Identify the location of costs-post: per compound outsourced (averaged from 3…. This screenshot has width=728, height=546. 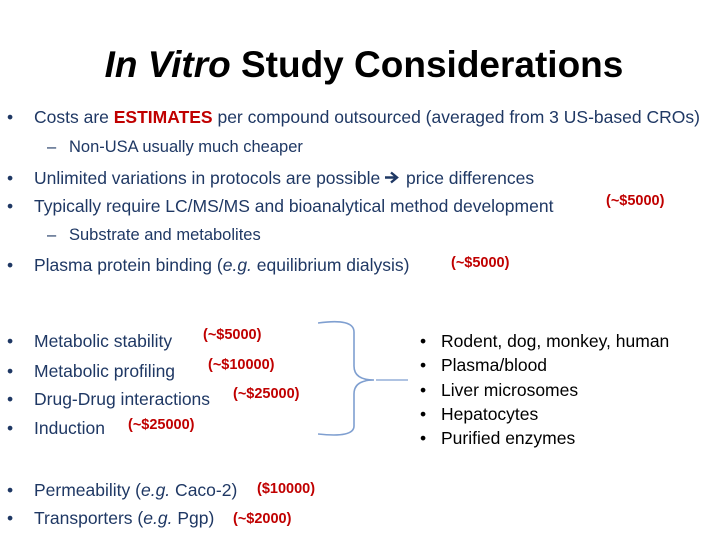
(456, 117).